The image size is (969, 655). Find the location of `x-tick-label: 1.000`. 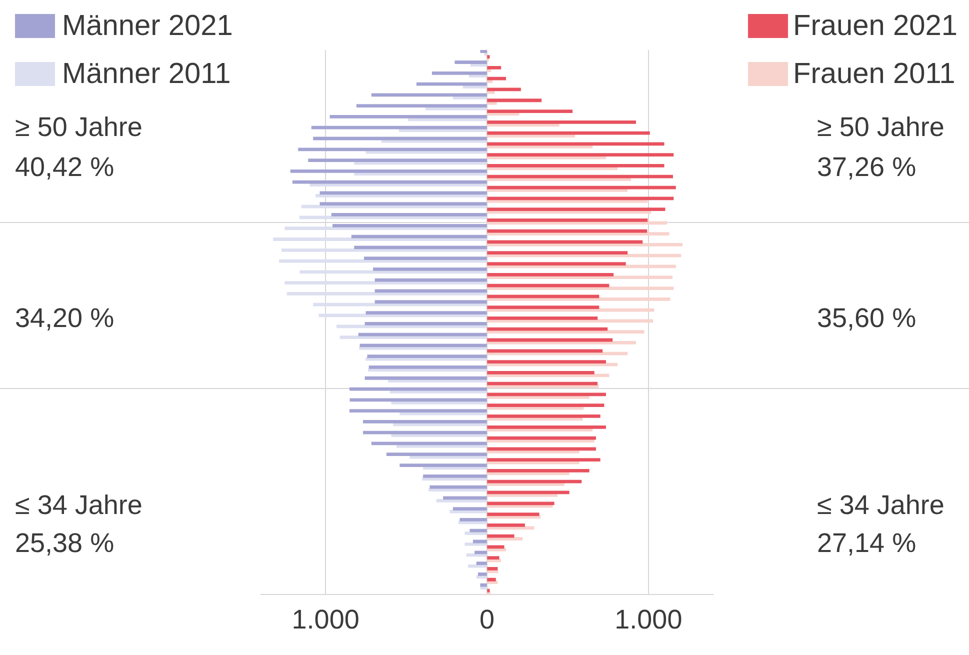

x-tick-label: 1.000 is located at coordinates (326, 619).